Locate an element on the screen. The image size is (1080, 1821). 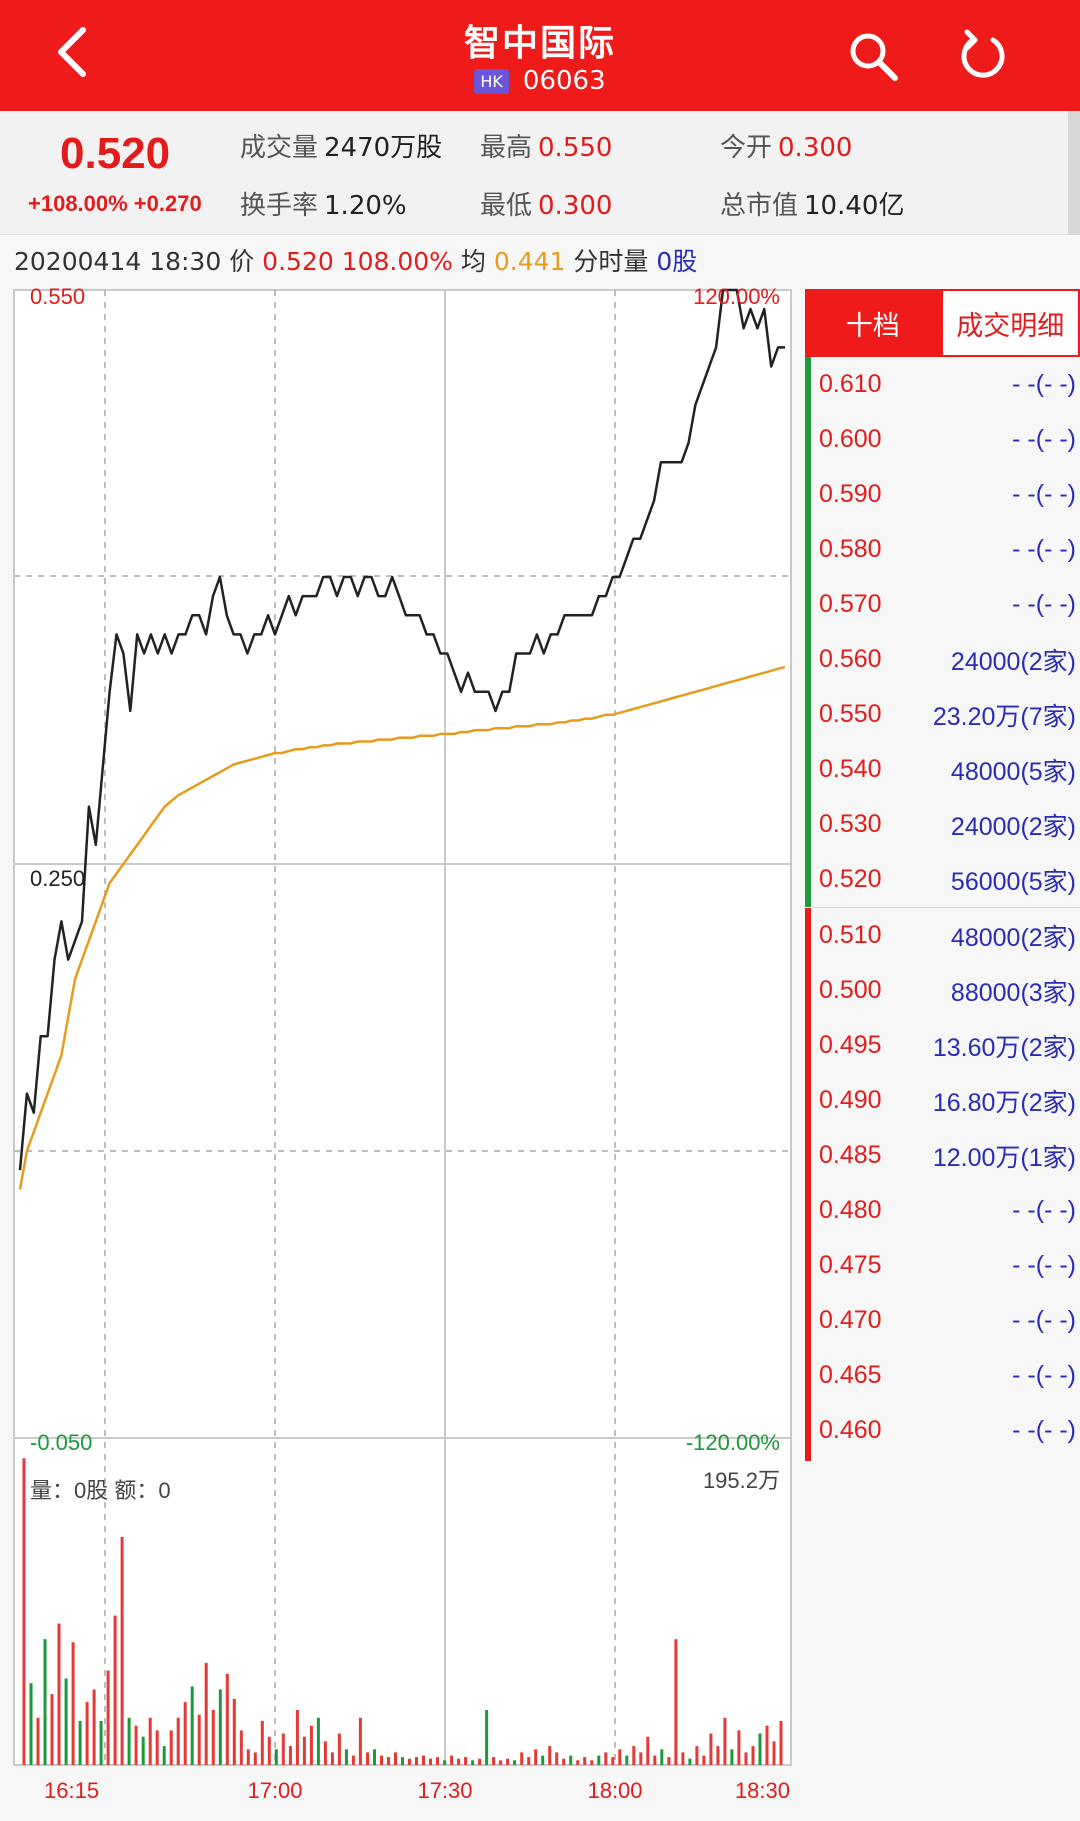
ask-price: 0.590 is located at coordinates (850, 494).